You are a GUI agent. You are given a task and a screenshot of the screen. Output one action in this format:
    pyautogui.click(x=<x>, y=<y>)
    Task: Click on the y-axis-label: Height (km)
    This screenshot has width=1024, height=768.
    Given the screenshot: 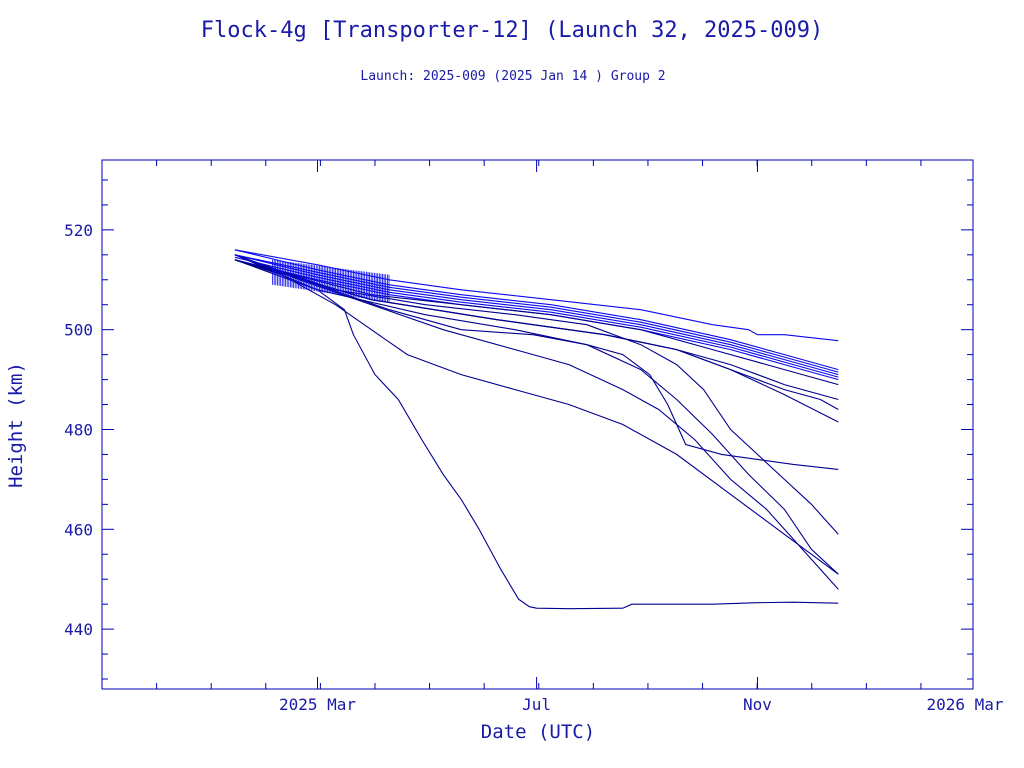 What is the action you would take?
    pyautogui.click(x=16, y=425)
    